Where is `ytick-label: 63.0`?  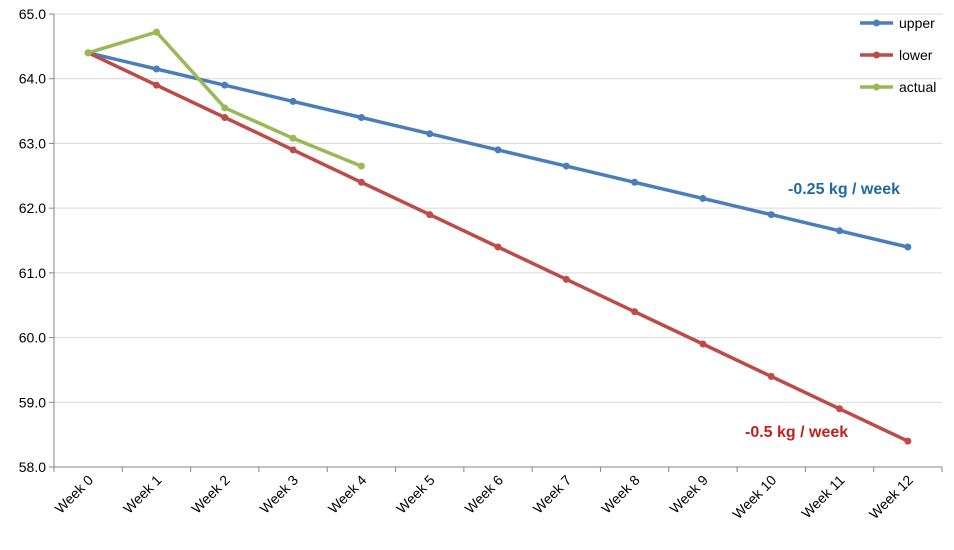
ytick-label: 63.0 is located at coordinates (32, 143).